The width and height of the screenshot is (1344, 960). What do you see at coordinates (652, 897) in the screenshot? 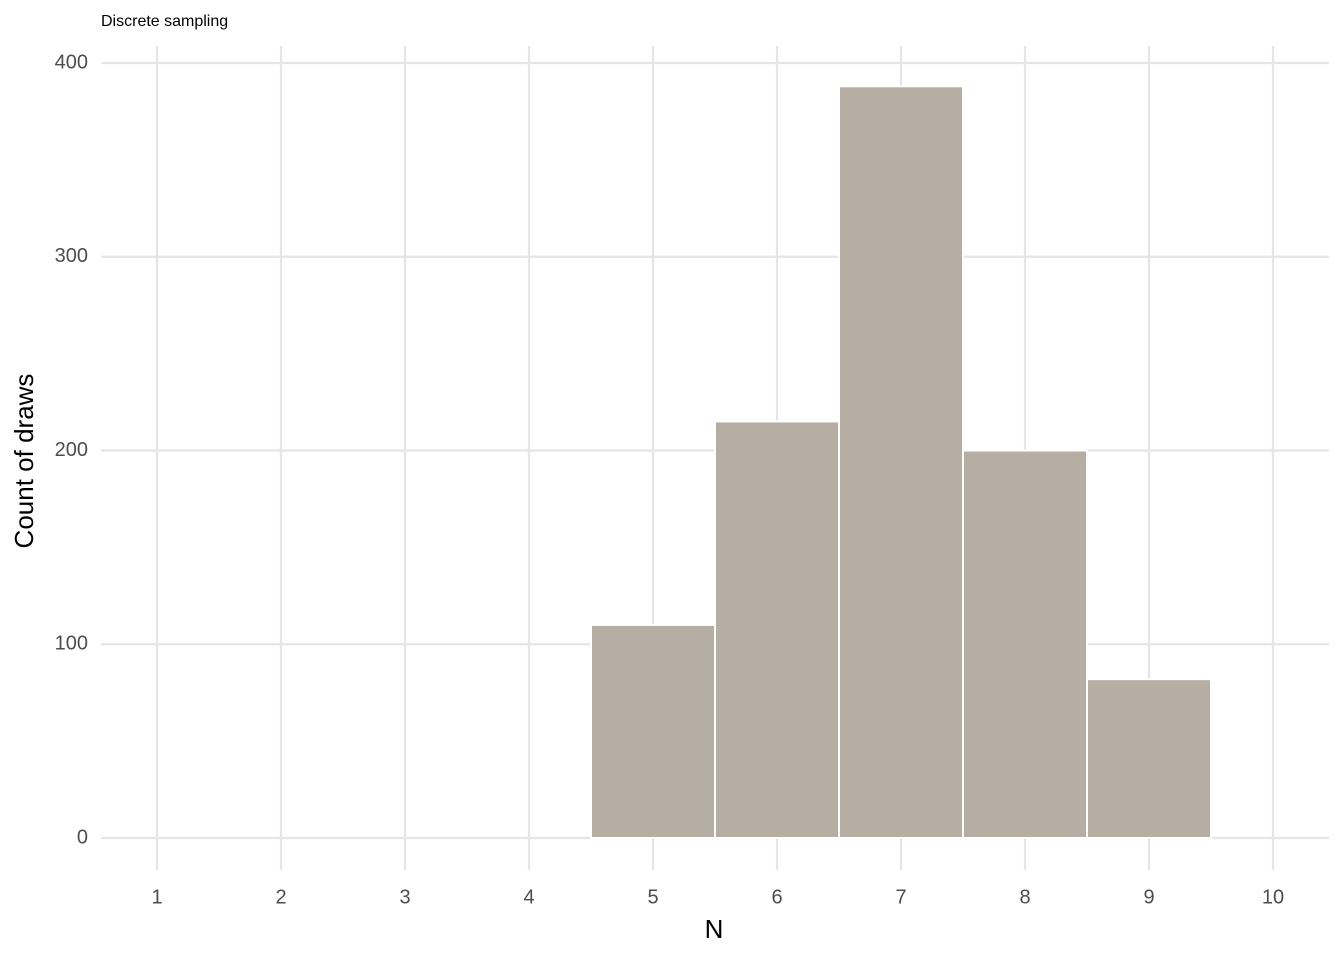
I see `x-tick-label: 5` at bounding box center [652, 897].